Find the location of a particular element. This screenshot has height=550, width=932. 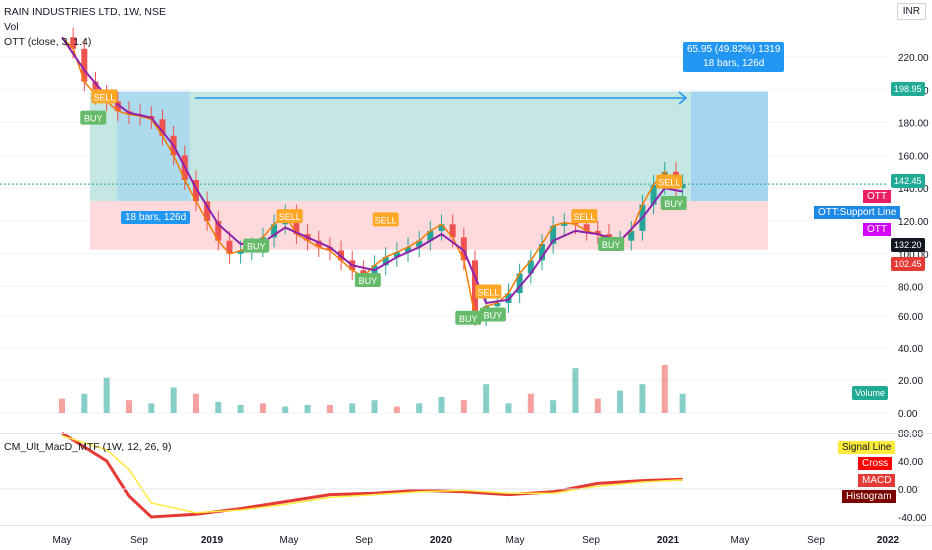

pane-divider is located at coordinates (466, 433).